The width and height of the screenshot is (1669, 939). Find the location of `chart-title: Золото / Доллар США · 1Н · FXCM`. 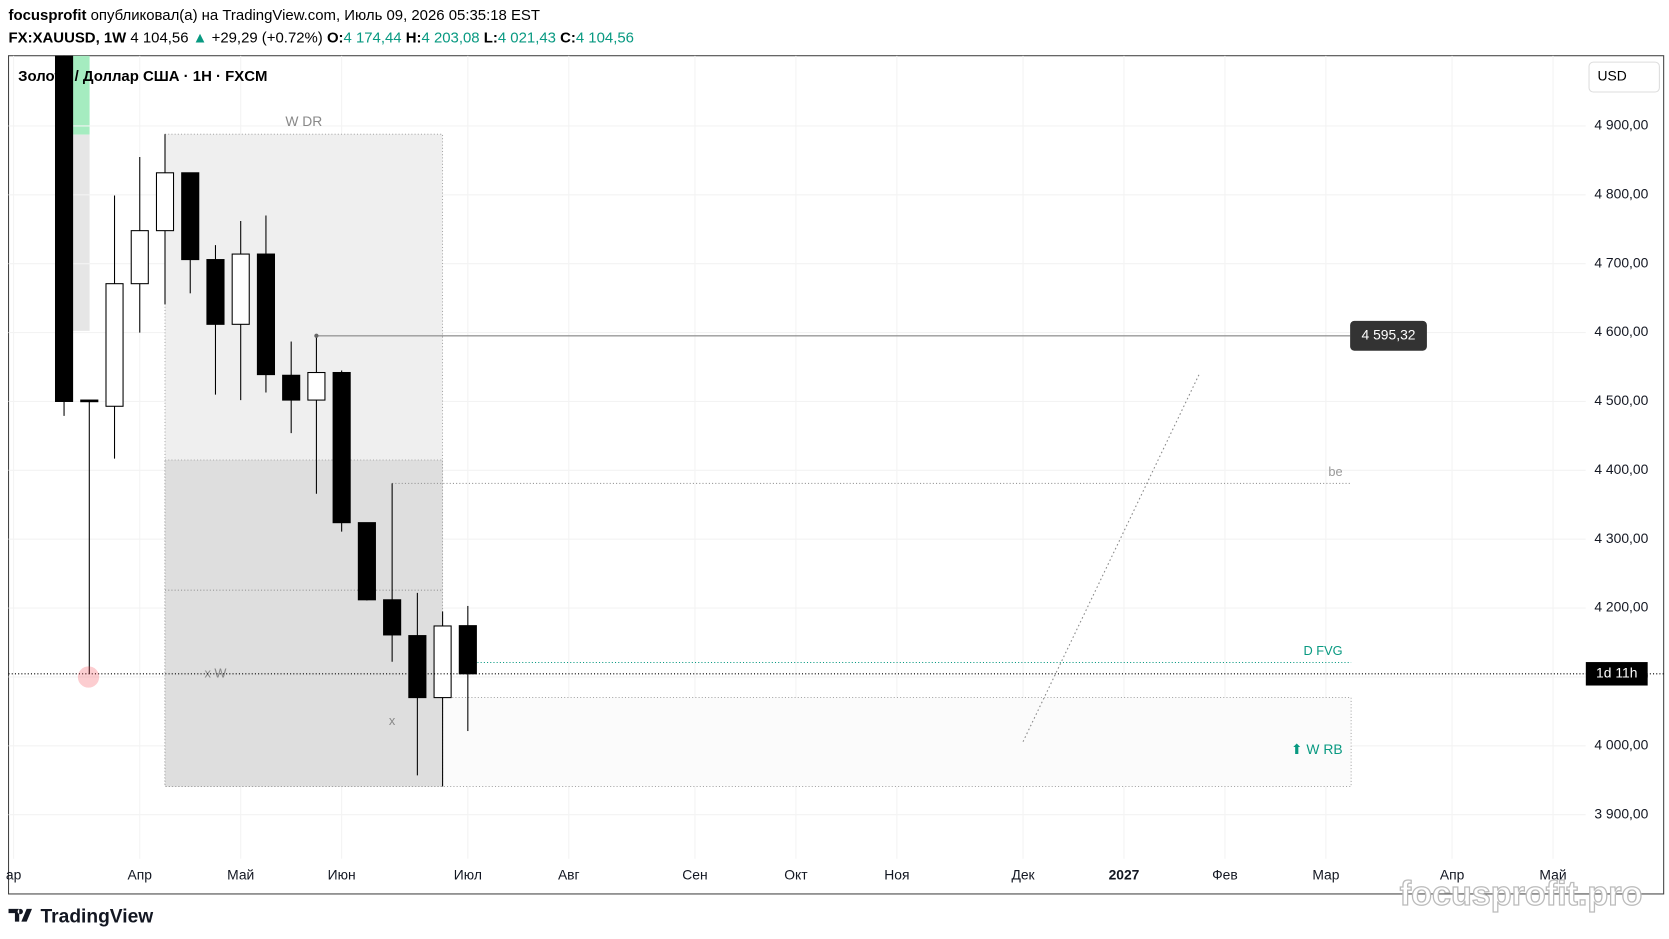

chart-title: Золото / Доллар США · 1Н · FXCM is located at coordinates (142, 76).